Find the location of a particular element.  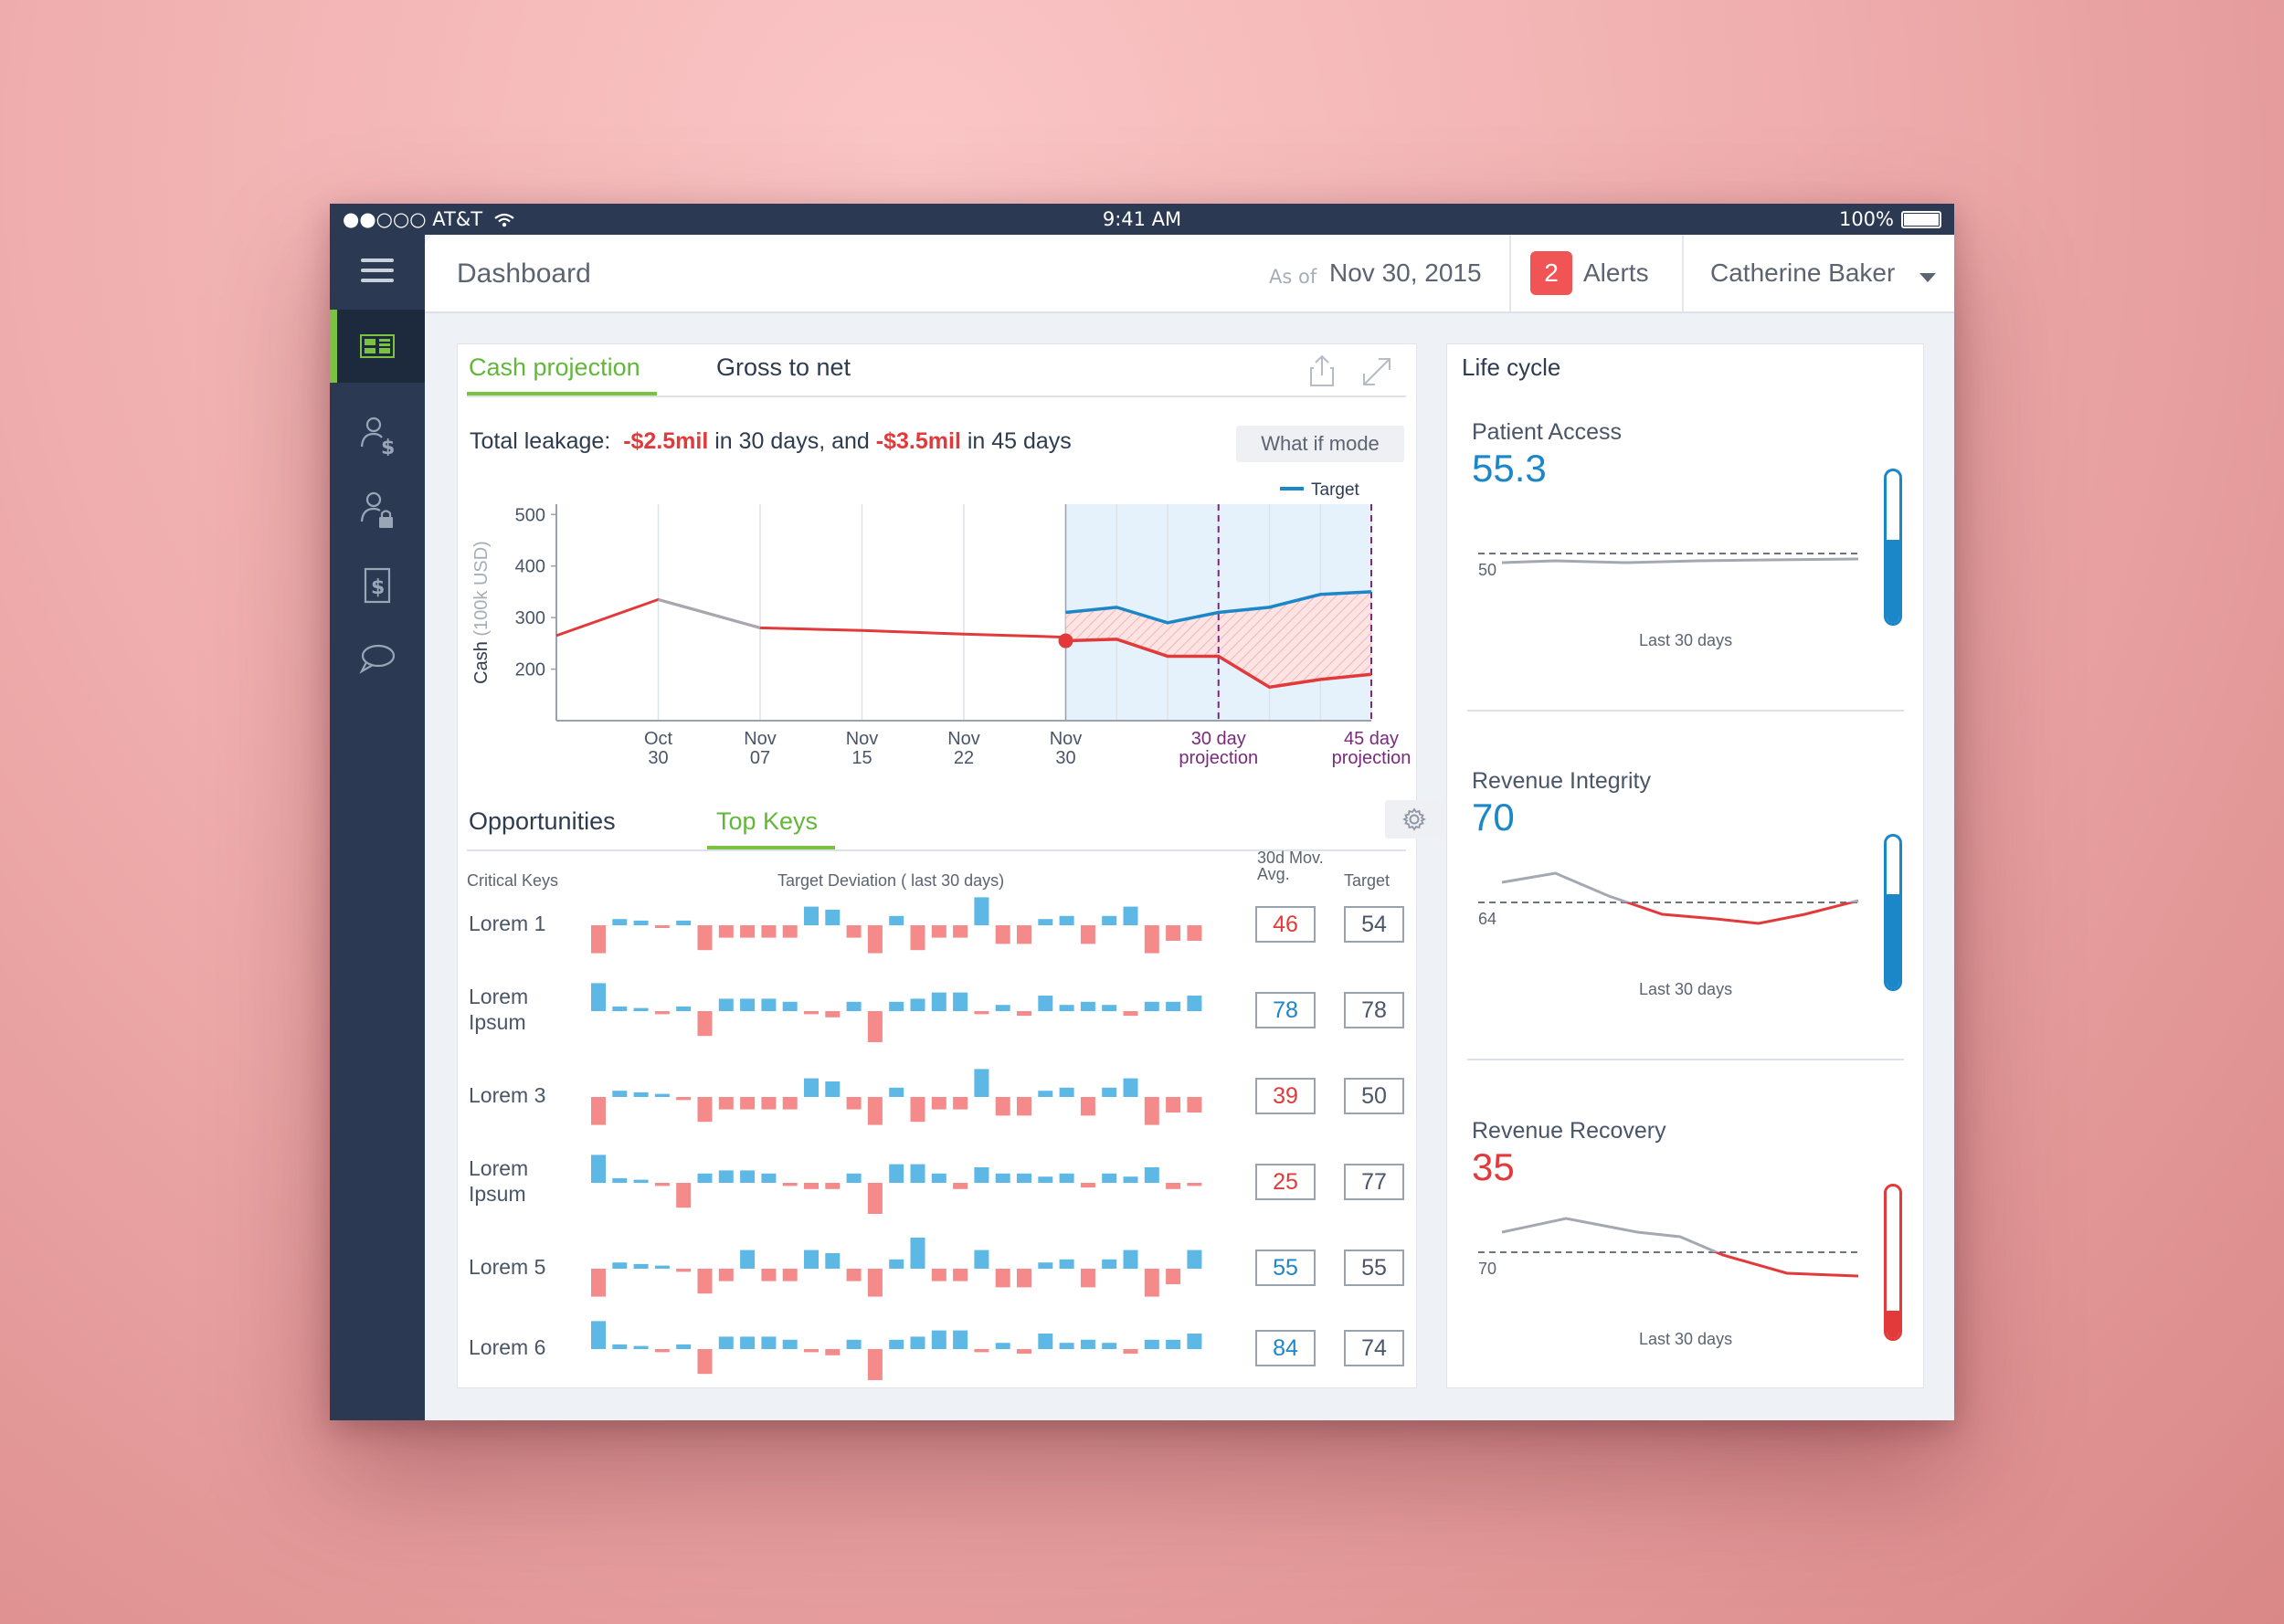

moving-avg-value: 84 is located at coordinates (1285, 1348).